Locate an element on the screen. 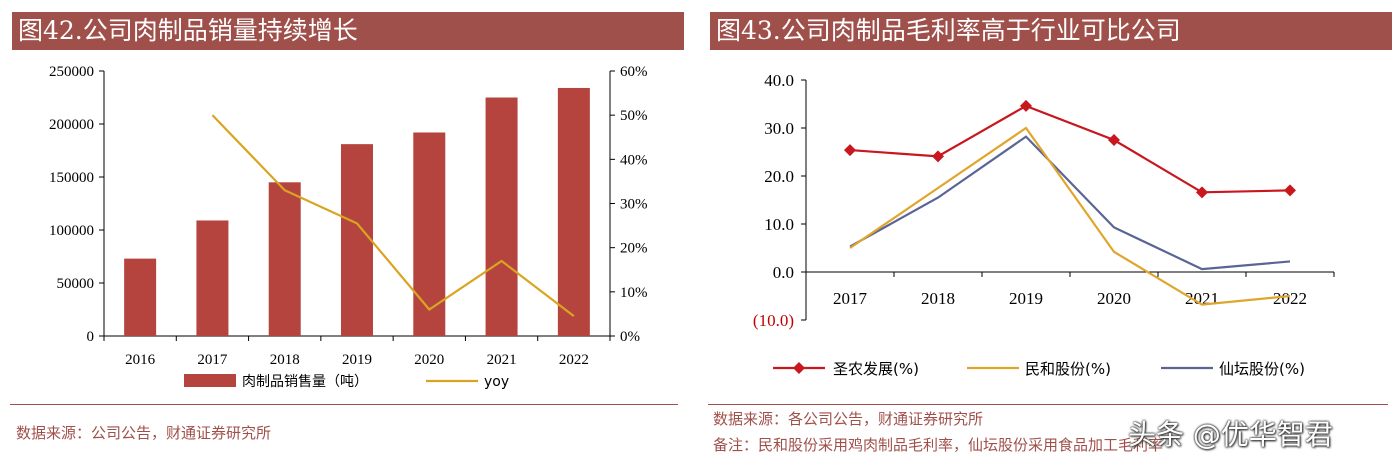 Image resolution: width=1400 pixels, height=465 pixels. right-y-tick-label: 10% is located at coordinates (634, 293).